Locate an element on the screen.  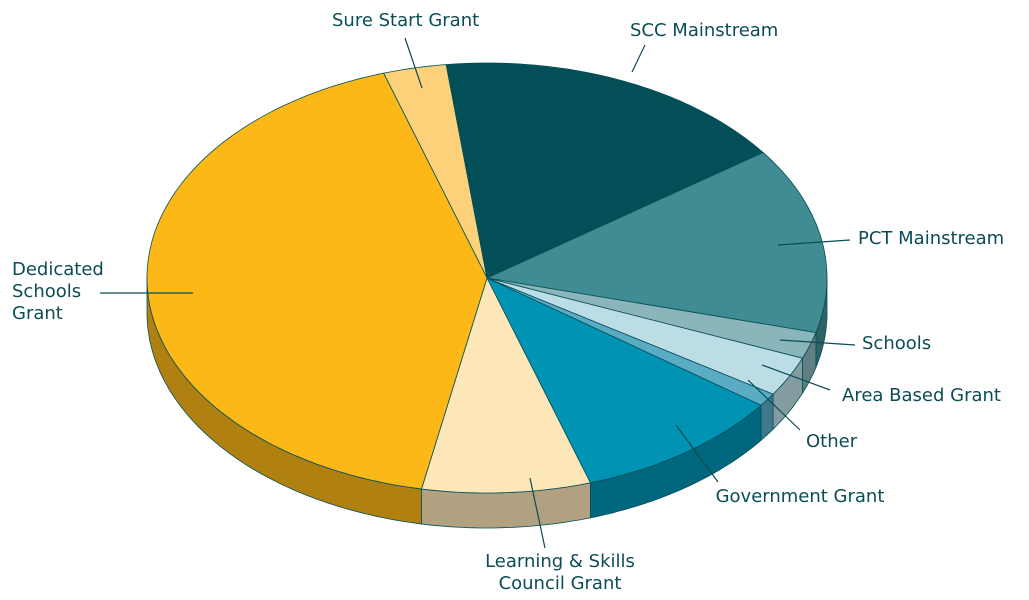
slice-label: PCT Mainstream is located at coordinates (931, 238).